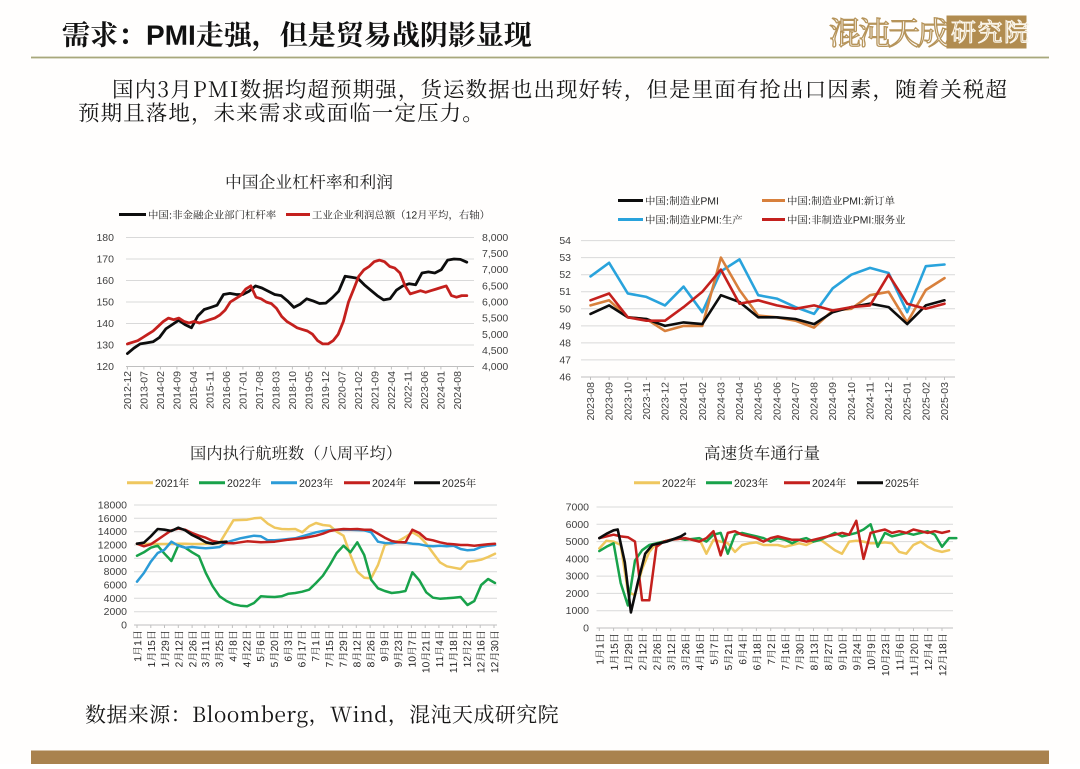 The height and width of the screenshot is (769, 1080). What do you see at coordinates (105, 303) in the screenshot?
I see `svg-text: 150` at bounding box center [105, 303].